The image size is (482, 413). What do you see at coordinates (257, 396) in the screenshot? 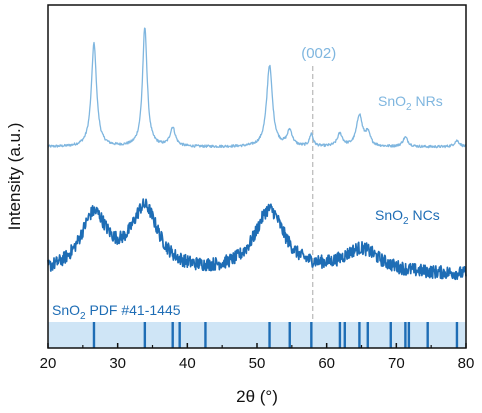
I see `x-axis-title: 2θ (°)` at bounding box center [257, 396].